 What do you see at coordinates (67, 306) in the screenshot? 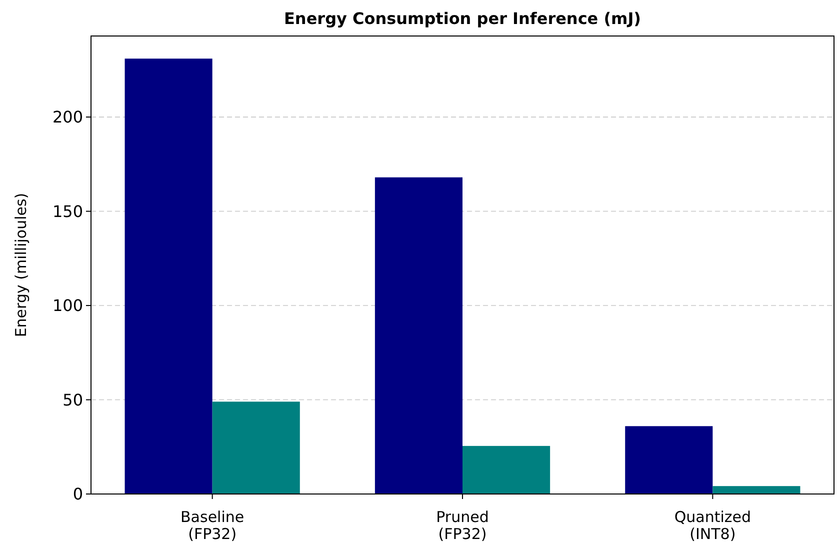
I see `y-tick-label: 100` at bounding box center [67, 306].